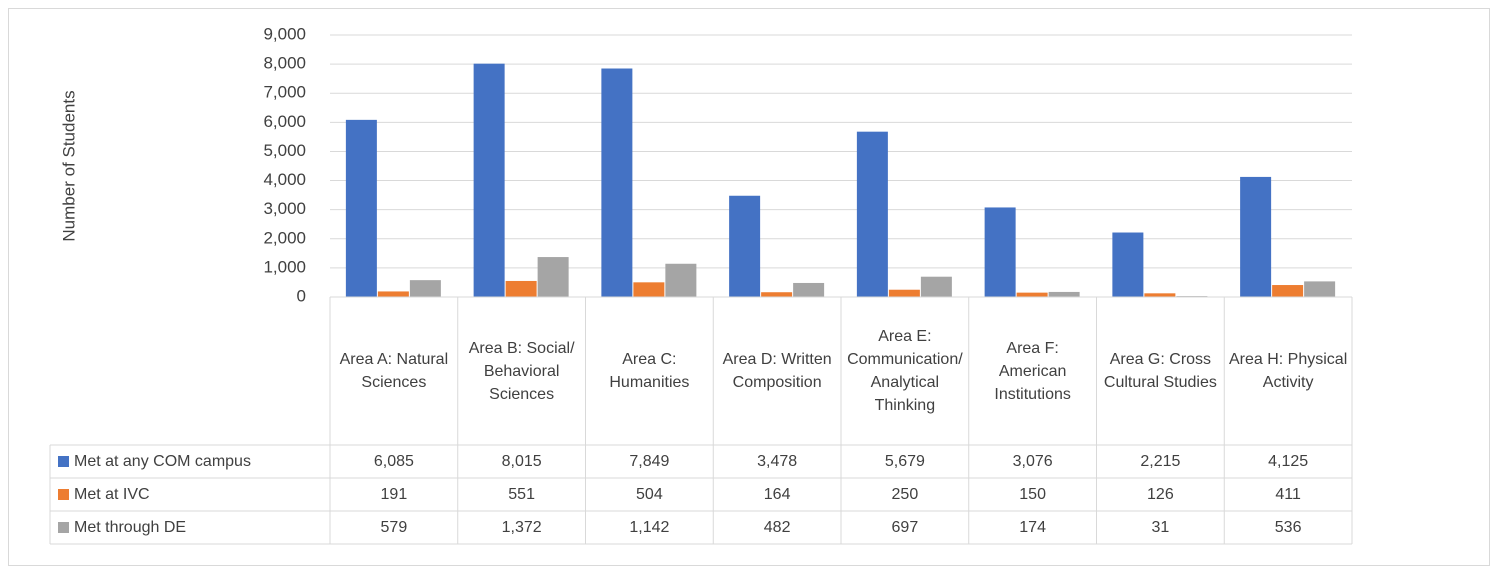 The image size is (1497, 574). Describe the element at coordinates (521, 527) in the screenshot. I see `table-value: 1,372` at that location.